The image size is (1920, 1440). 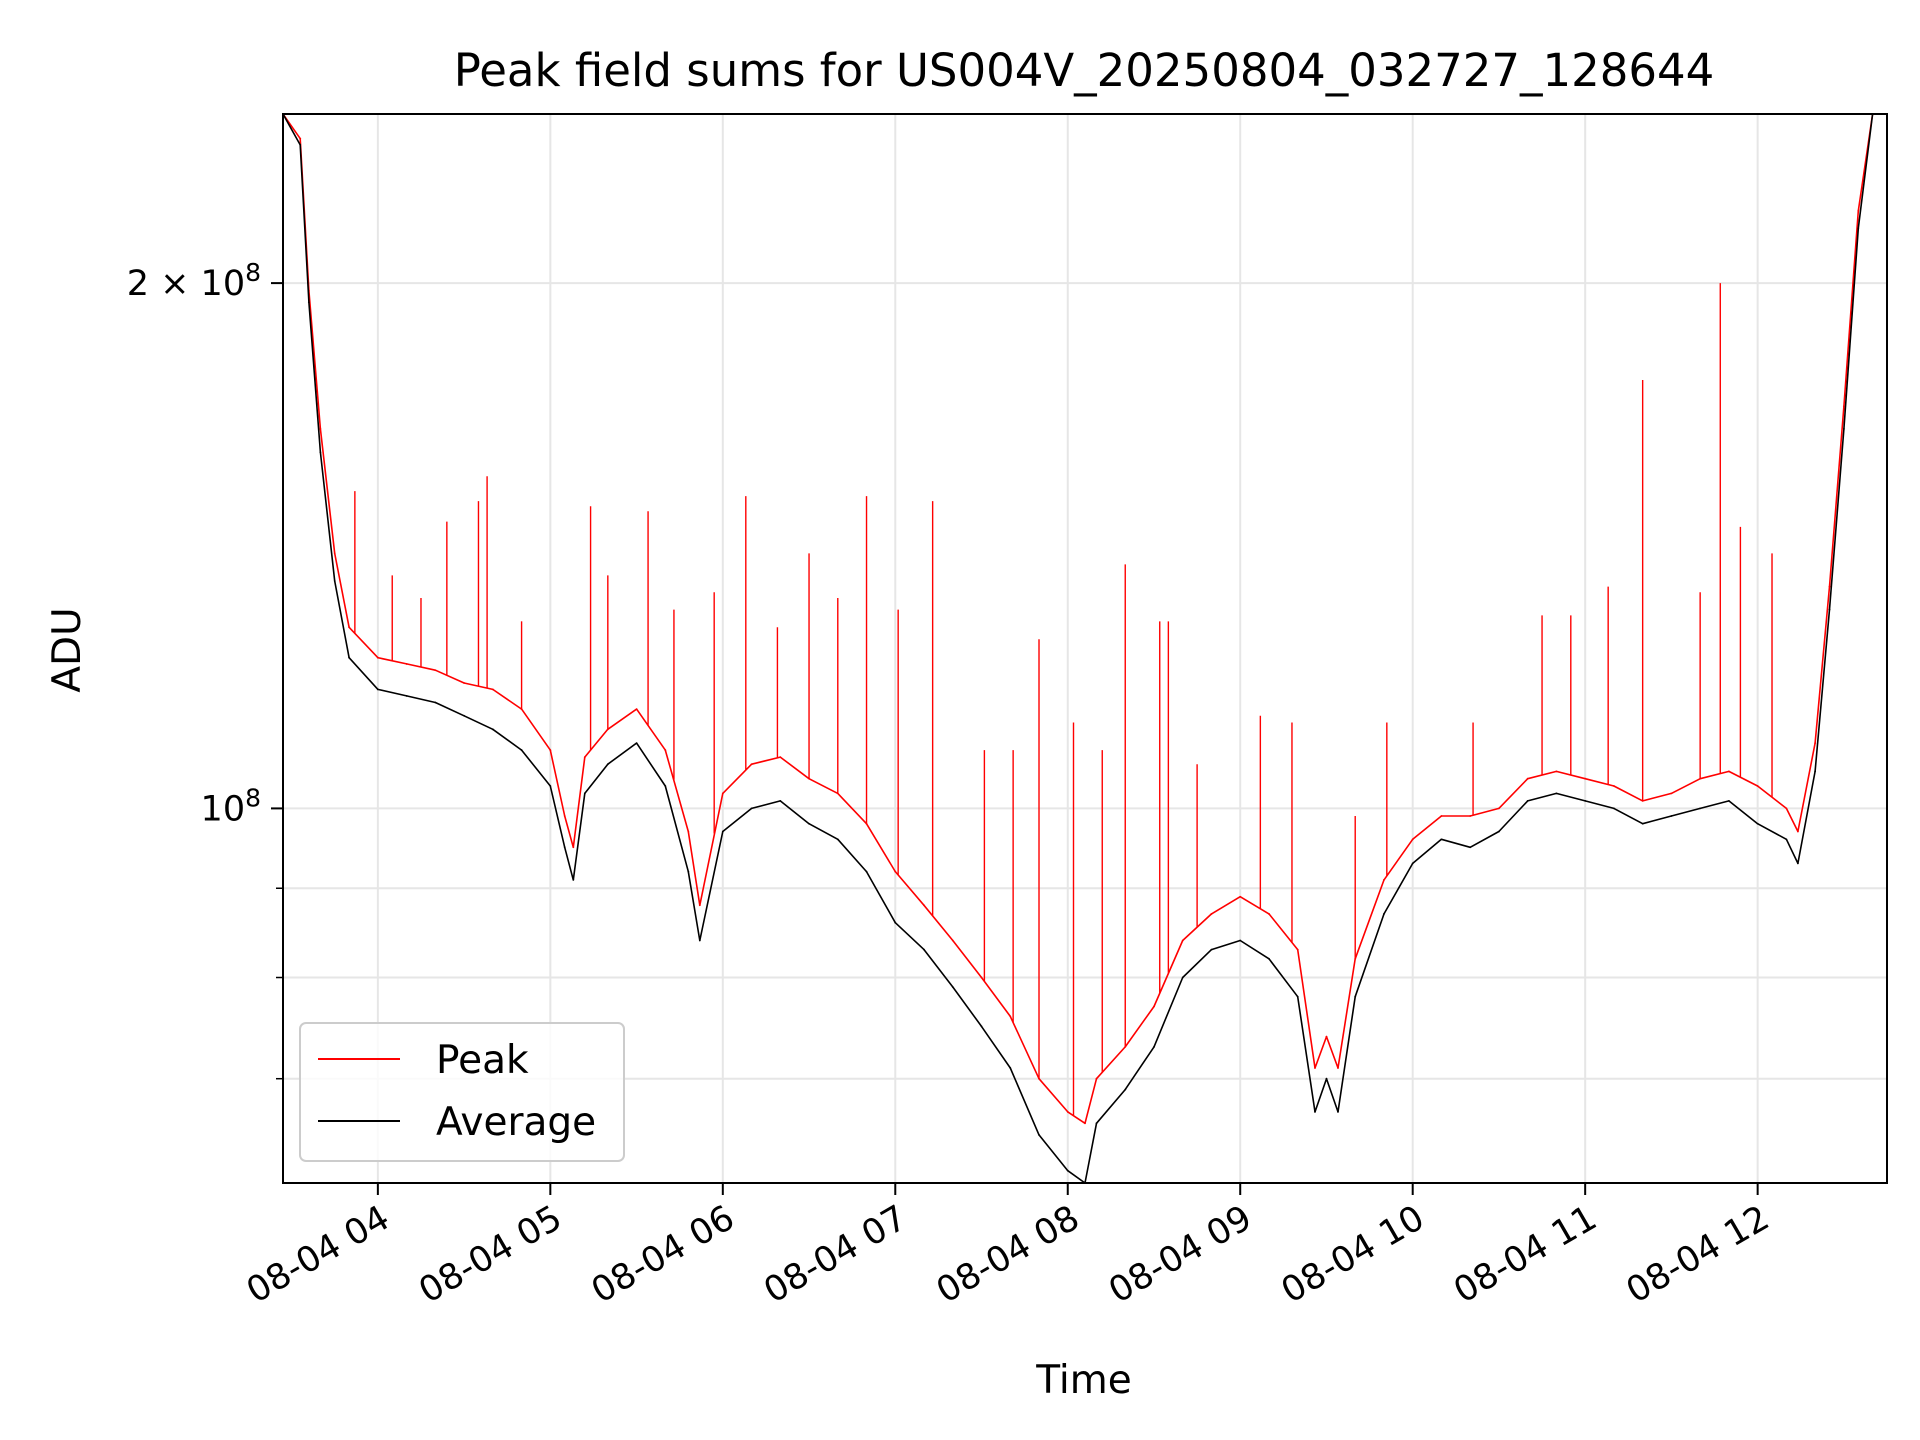 I want to click on legend-peak-label: Peak, so click(x=482, y=1060).